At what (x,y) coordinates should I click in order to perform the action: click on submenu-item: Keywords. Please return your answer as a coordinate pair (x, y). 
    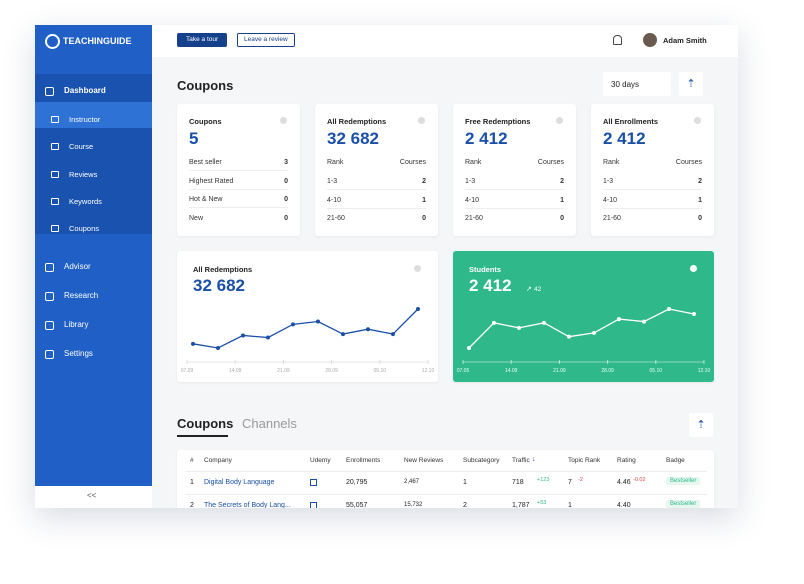
    Looking at the image, I should click on (85, 201).